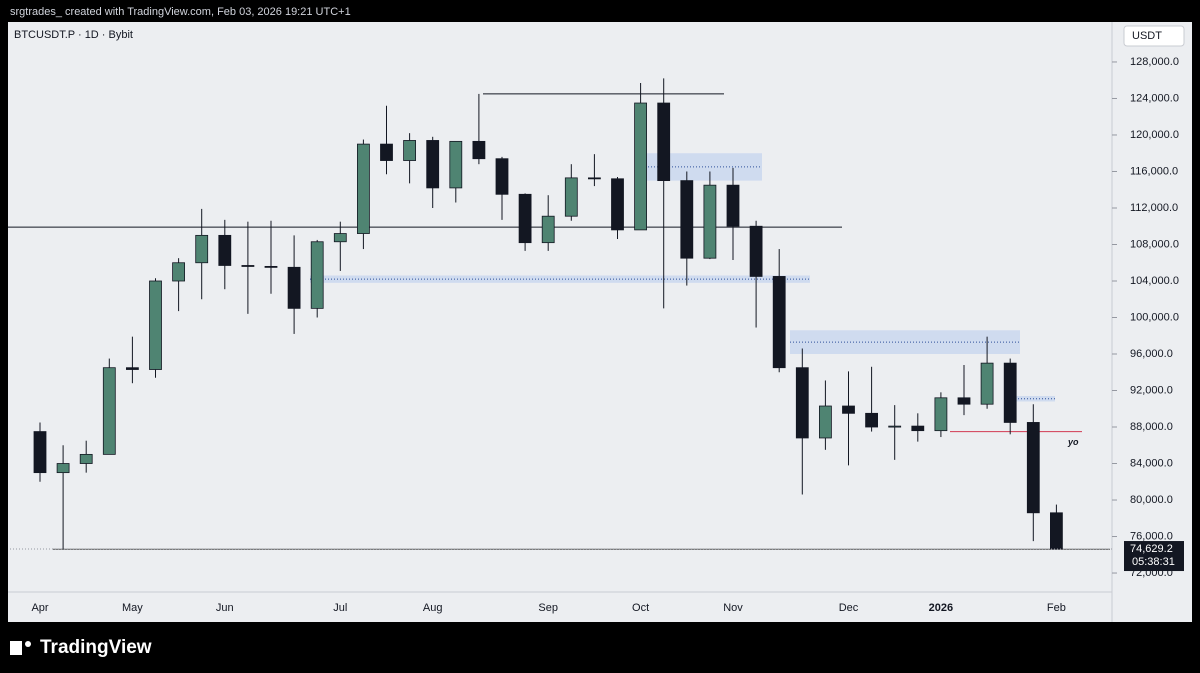 The image size is (1200, 673). I want to click on y-tick-label: 104,000.0, so click(1154, 281).